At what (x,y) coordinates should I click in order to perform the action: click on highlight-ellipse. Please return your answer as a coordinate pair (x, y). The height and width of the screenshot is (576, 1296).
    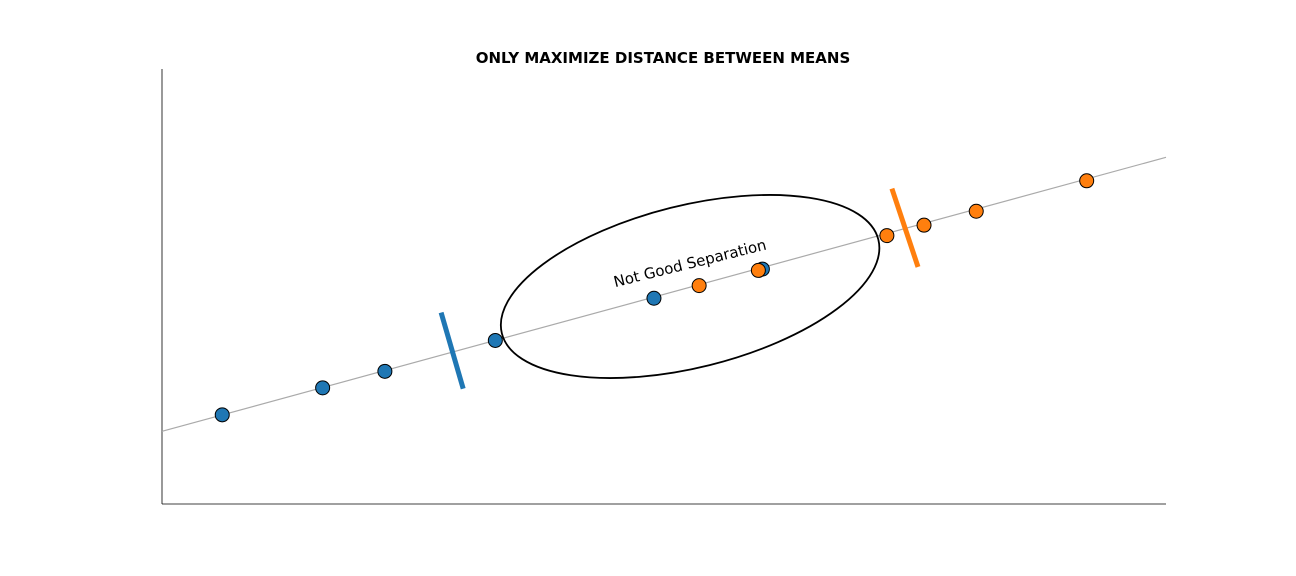
    Looking at the image, I should click on (690, 286).